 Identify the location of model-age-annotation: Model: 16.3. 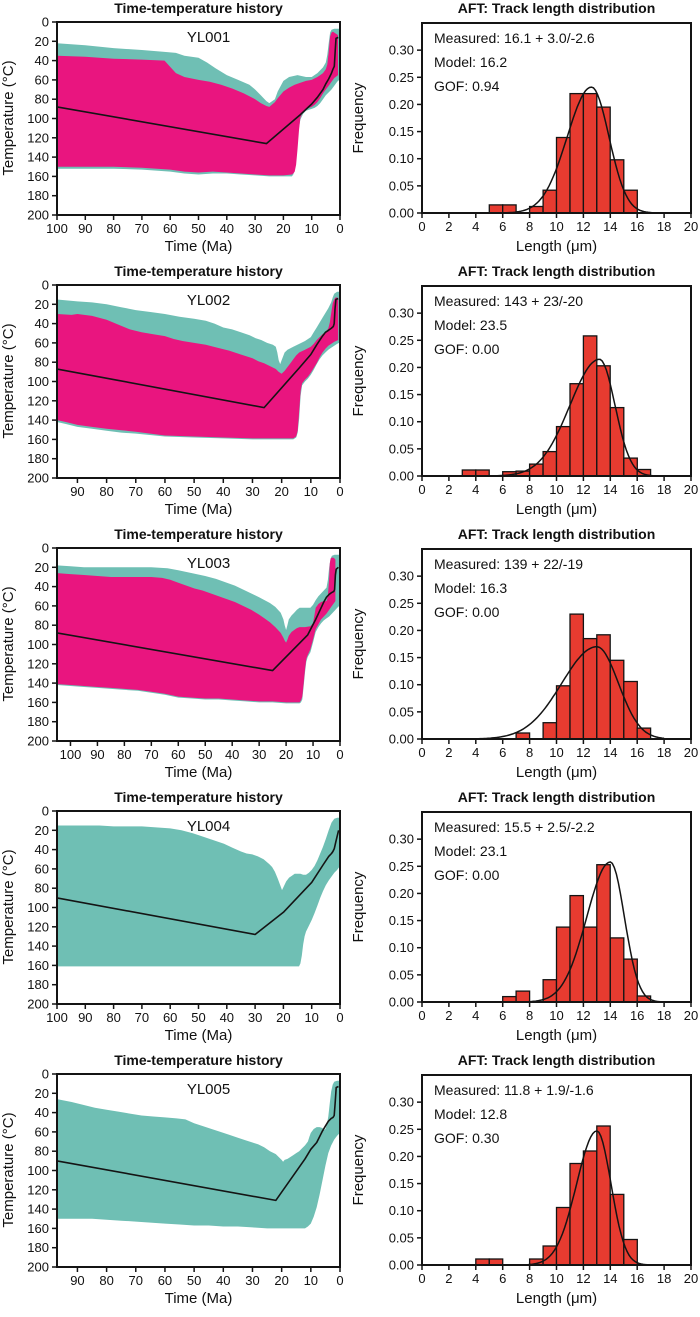
(470, 588).